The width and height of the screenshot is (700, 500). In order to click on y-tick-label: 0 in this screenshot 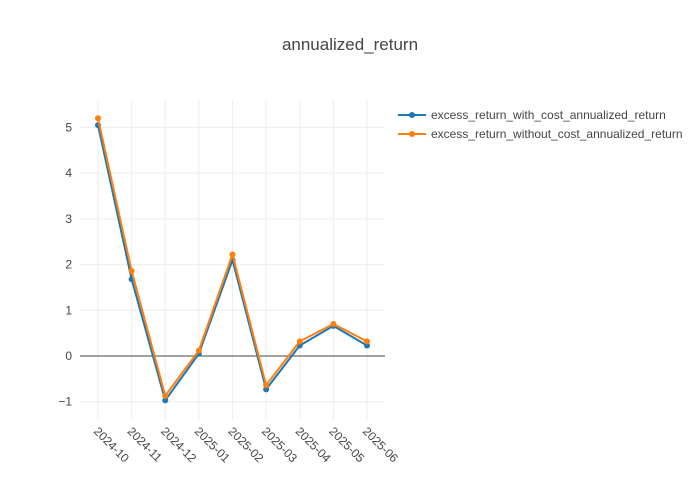, I will do `click(68, 356)`.